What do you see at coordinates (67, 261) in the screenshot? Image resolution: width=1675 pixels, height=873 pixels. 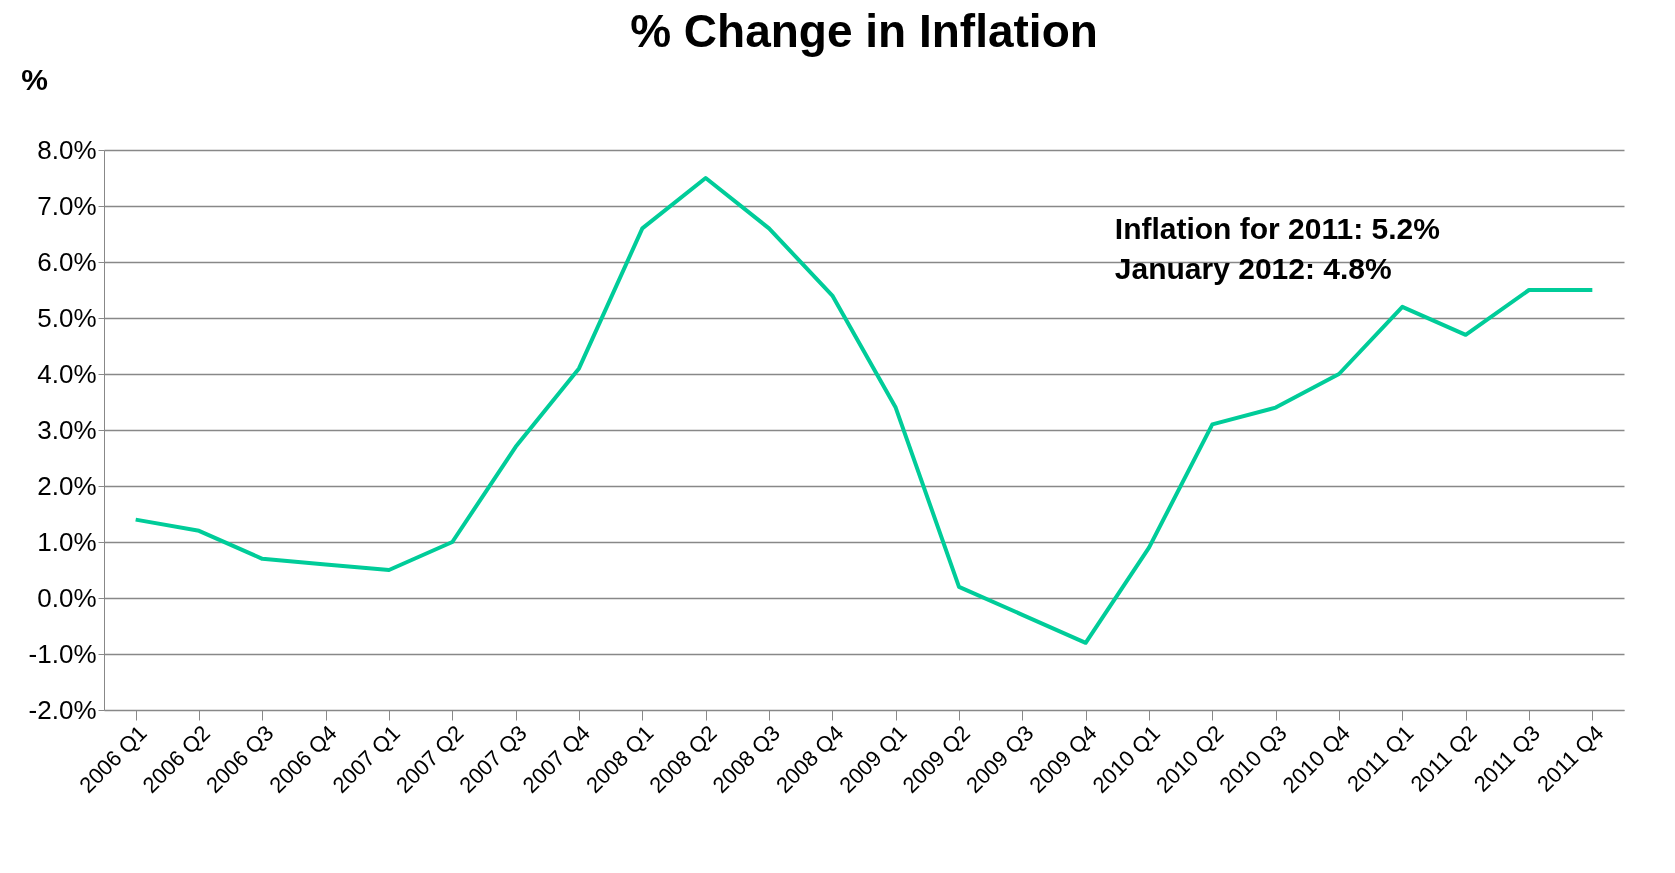 I see `y-tick-label: 6.0%` at bounding box center [67, 261].